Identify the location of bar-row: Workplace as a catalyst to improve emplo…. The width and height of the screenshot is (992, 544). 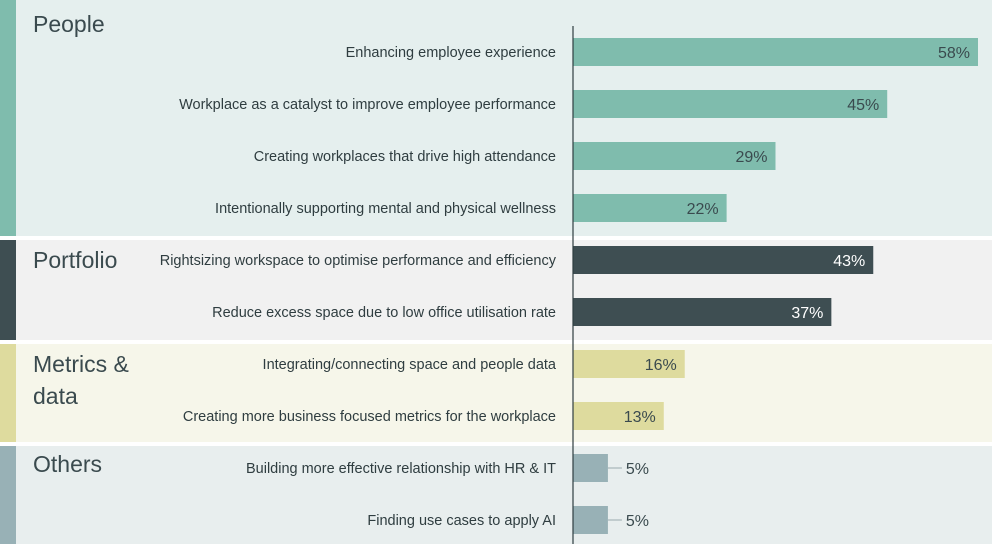
(533, 104).